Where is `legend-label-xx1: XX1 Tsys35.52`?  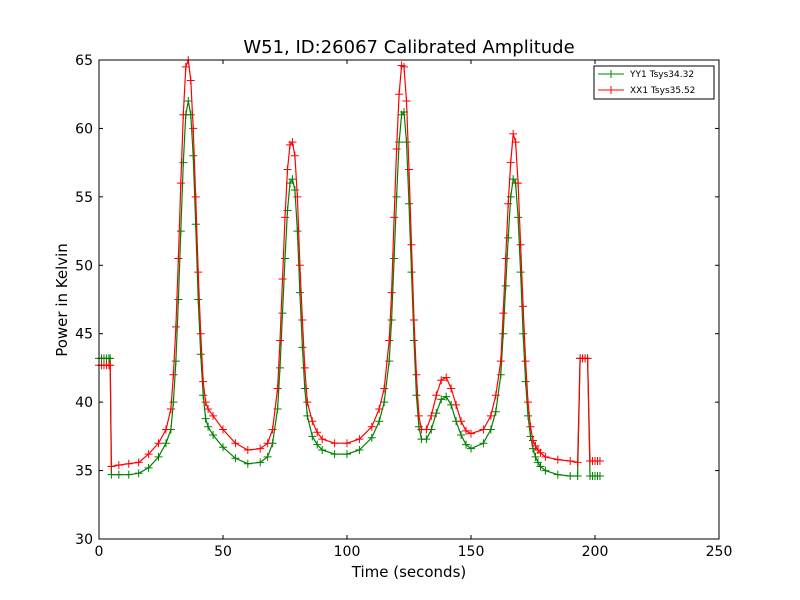
legend-label-xx1: XX1 Tsys35.52 is located at coordinates (662, 91).